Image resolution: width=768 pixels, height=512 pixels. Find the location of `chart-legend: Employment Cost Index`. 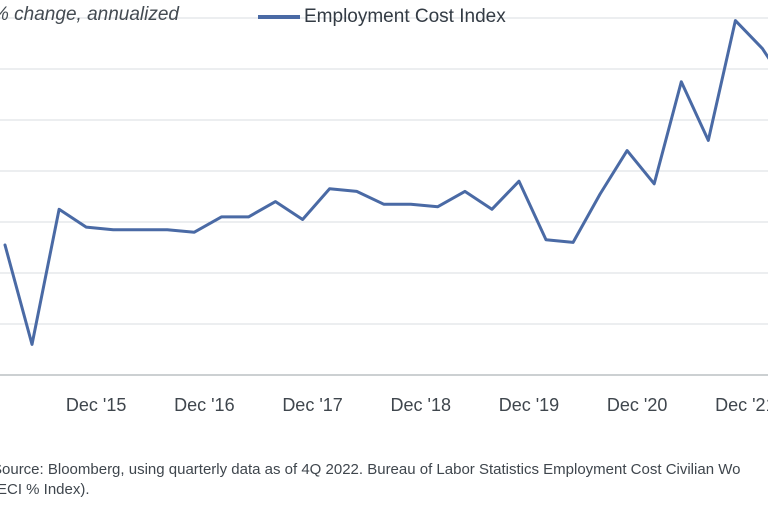

chart-legend: Employment Cost Index is located at coordinates (382, 17).